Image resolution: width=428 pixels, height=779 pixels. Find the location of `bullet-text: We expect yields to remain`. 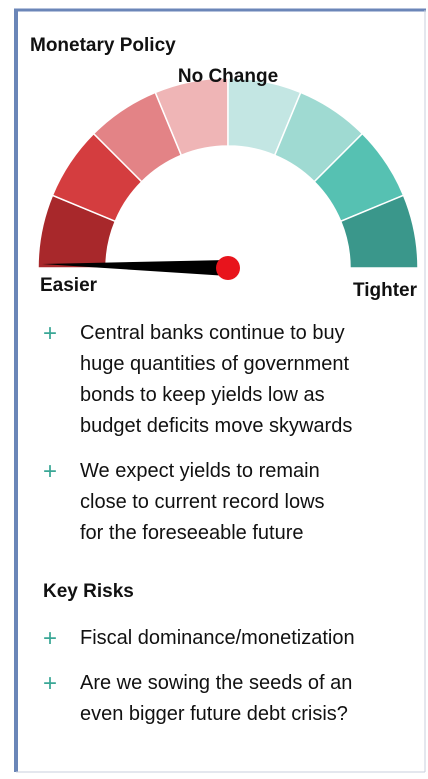

bullet-text: We expect yields to remain is located at coordinates (200, 471).